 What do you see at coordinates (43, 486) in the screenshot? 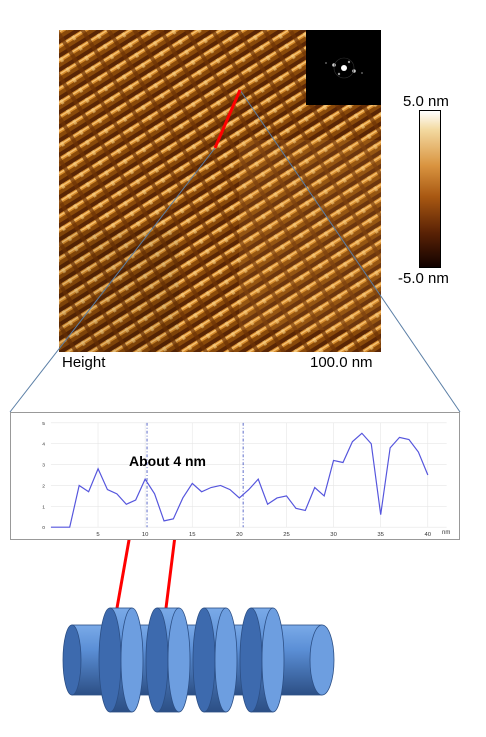
I see `y-tick-label: 2` at bounding box center [43, 486].